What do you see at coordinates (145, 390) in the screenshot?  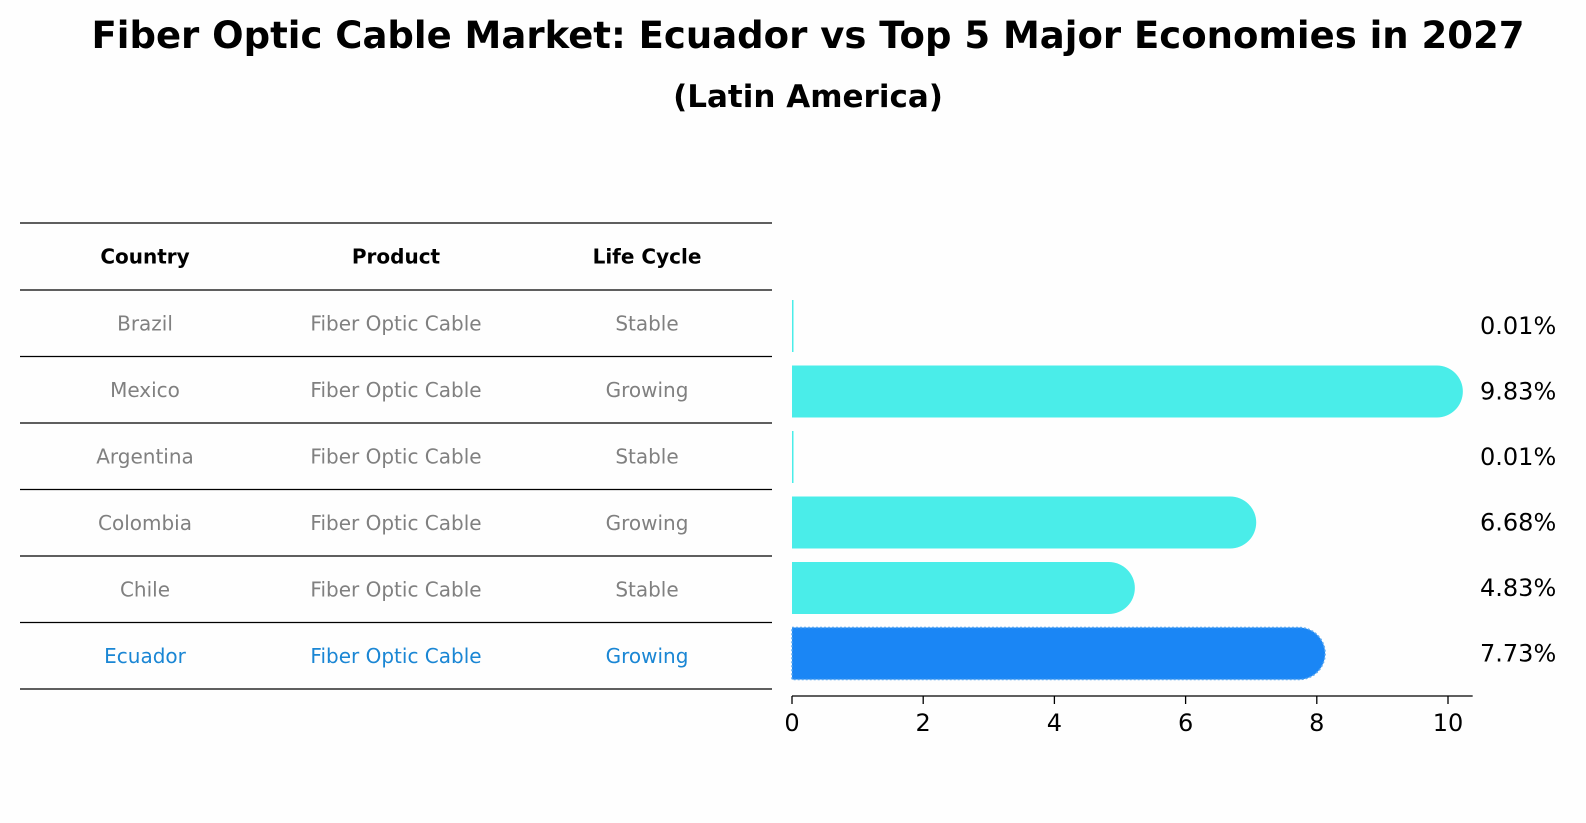 I see `table-cell: Mexico` at bounding box center [145, 390].